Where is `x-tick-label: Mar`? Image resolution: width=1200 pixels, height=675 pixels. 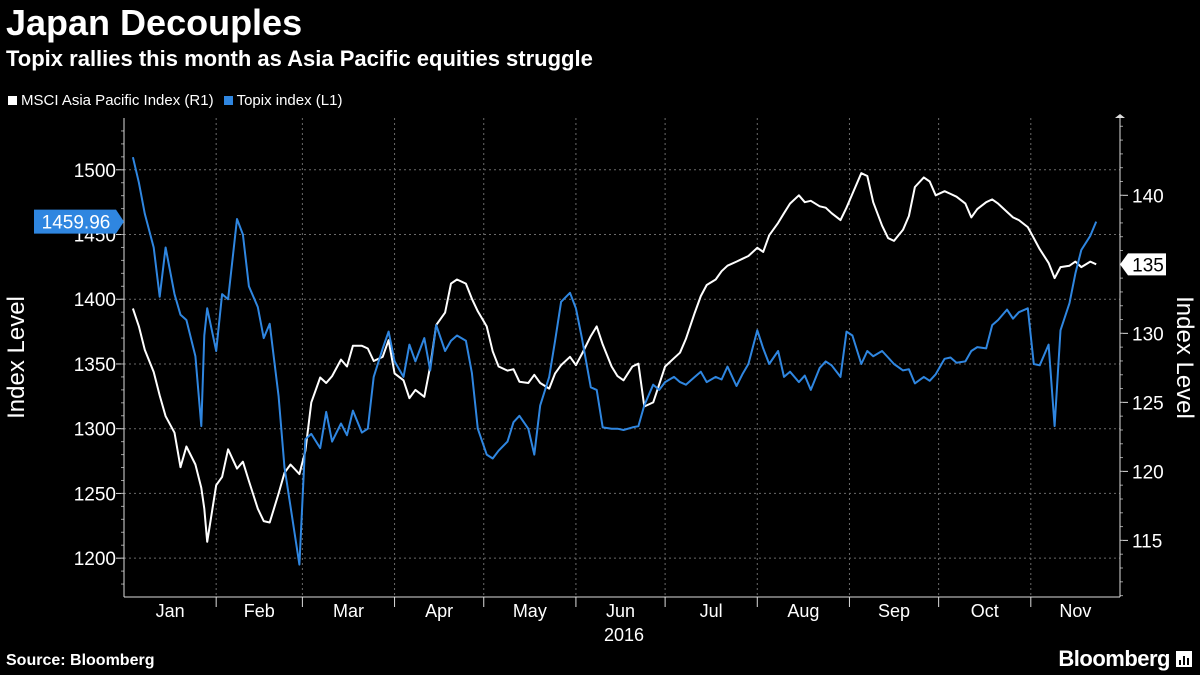 x-tick-label: Mar is located at coordinates (348, 611).